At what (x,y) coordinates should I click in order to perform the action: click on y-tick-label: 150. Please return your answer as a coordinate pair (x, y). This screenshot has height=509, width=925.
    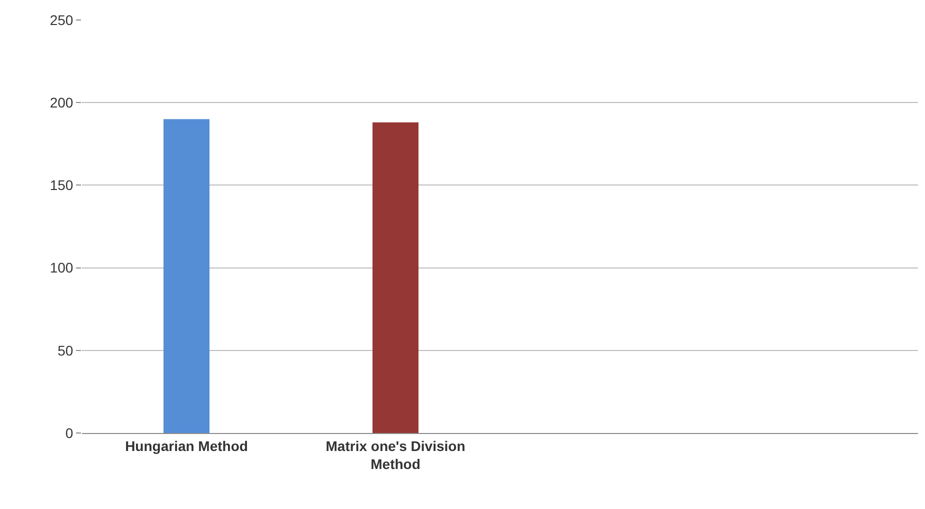
    Looking at the image, I should click on (62, 185).